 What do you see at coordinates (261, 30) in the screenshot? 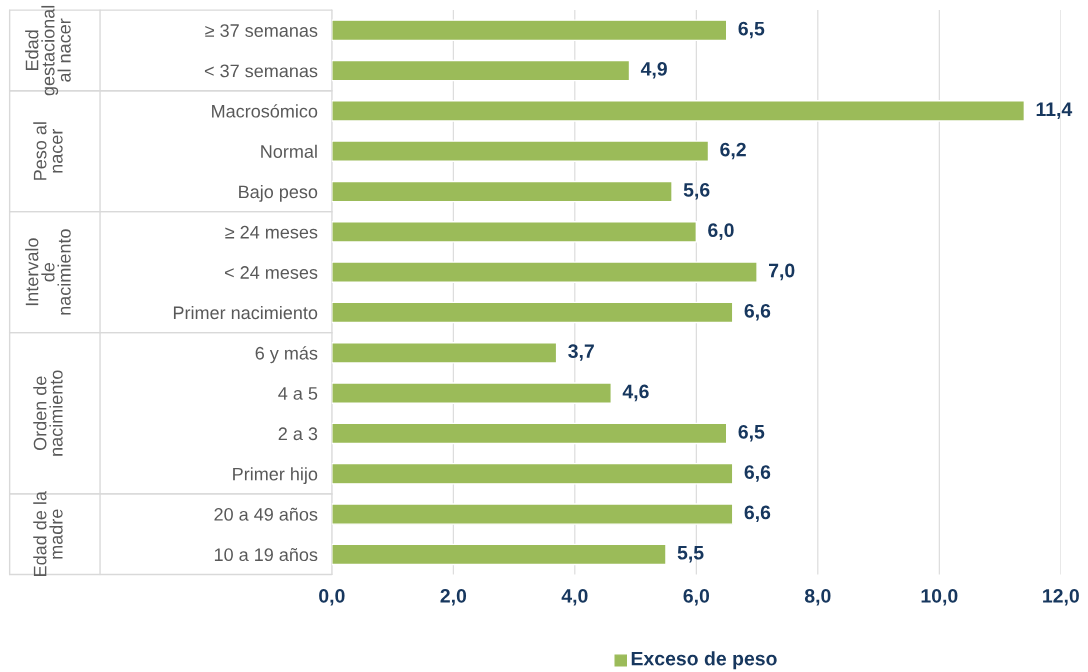
I see `y-tick-label: ≥ 37 semanas` at bounding box center [261, 30].